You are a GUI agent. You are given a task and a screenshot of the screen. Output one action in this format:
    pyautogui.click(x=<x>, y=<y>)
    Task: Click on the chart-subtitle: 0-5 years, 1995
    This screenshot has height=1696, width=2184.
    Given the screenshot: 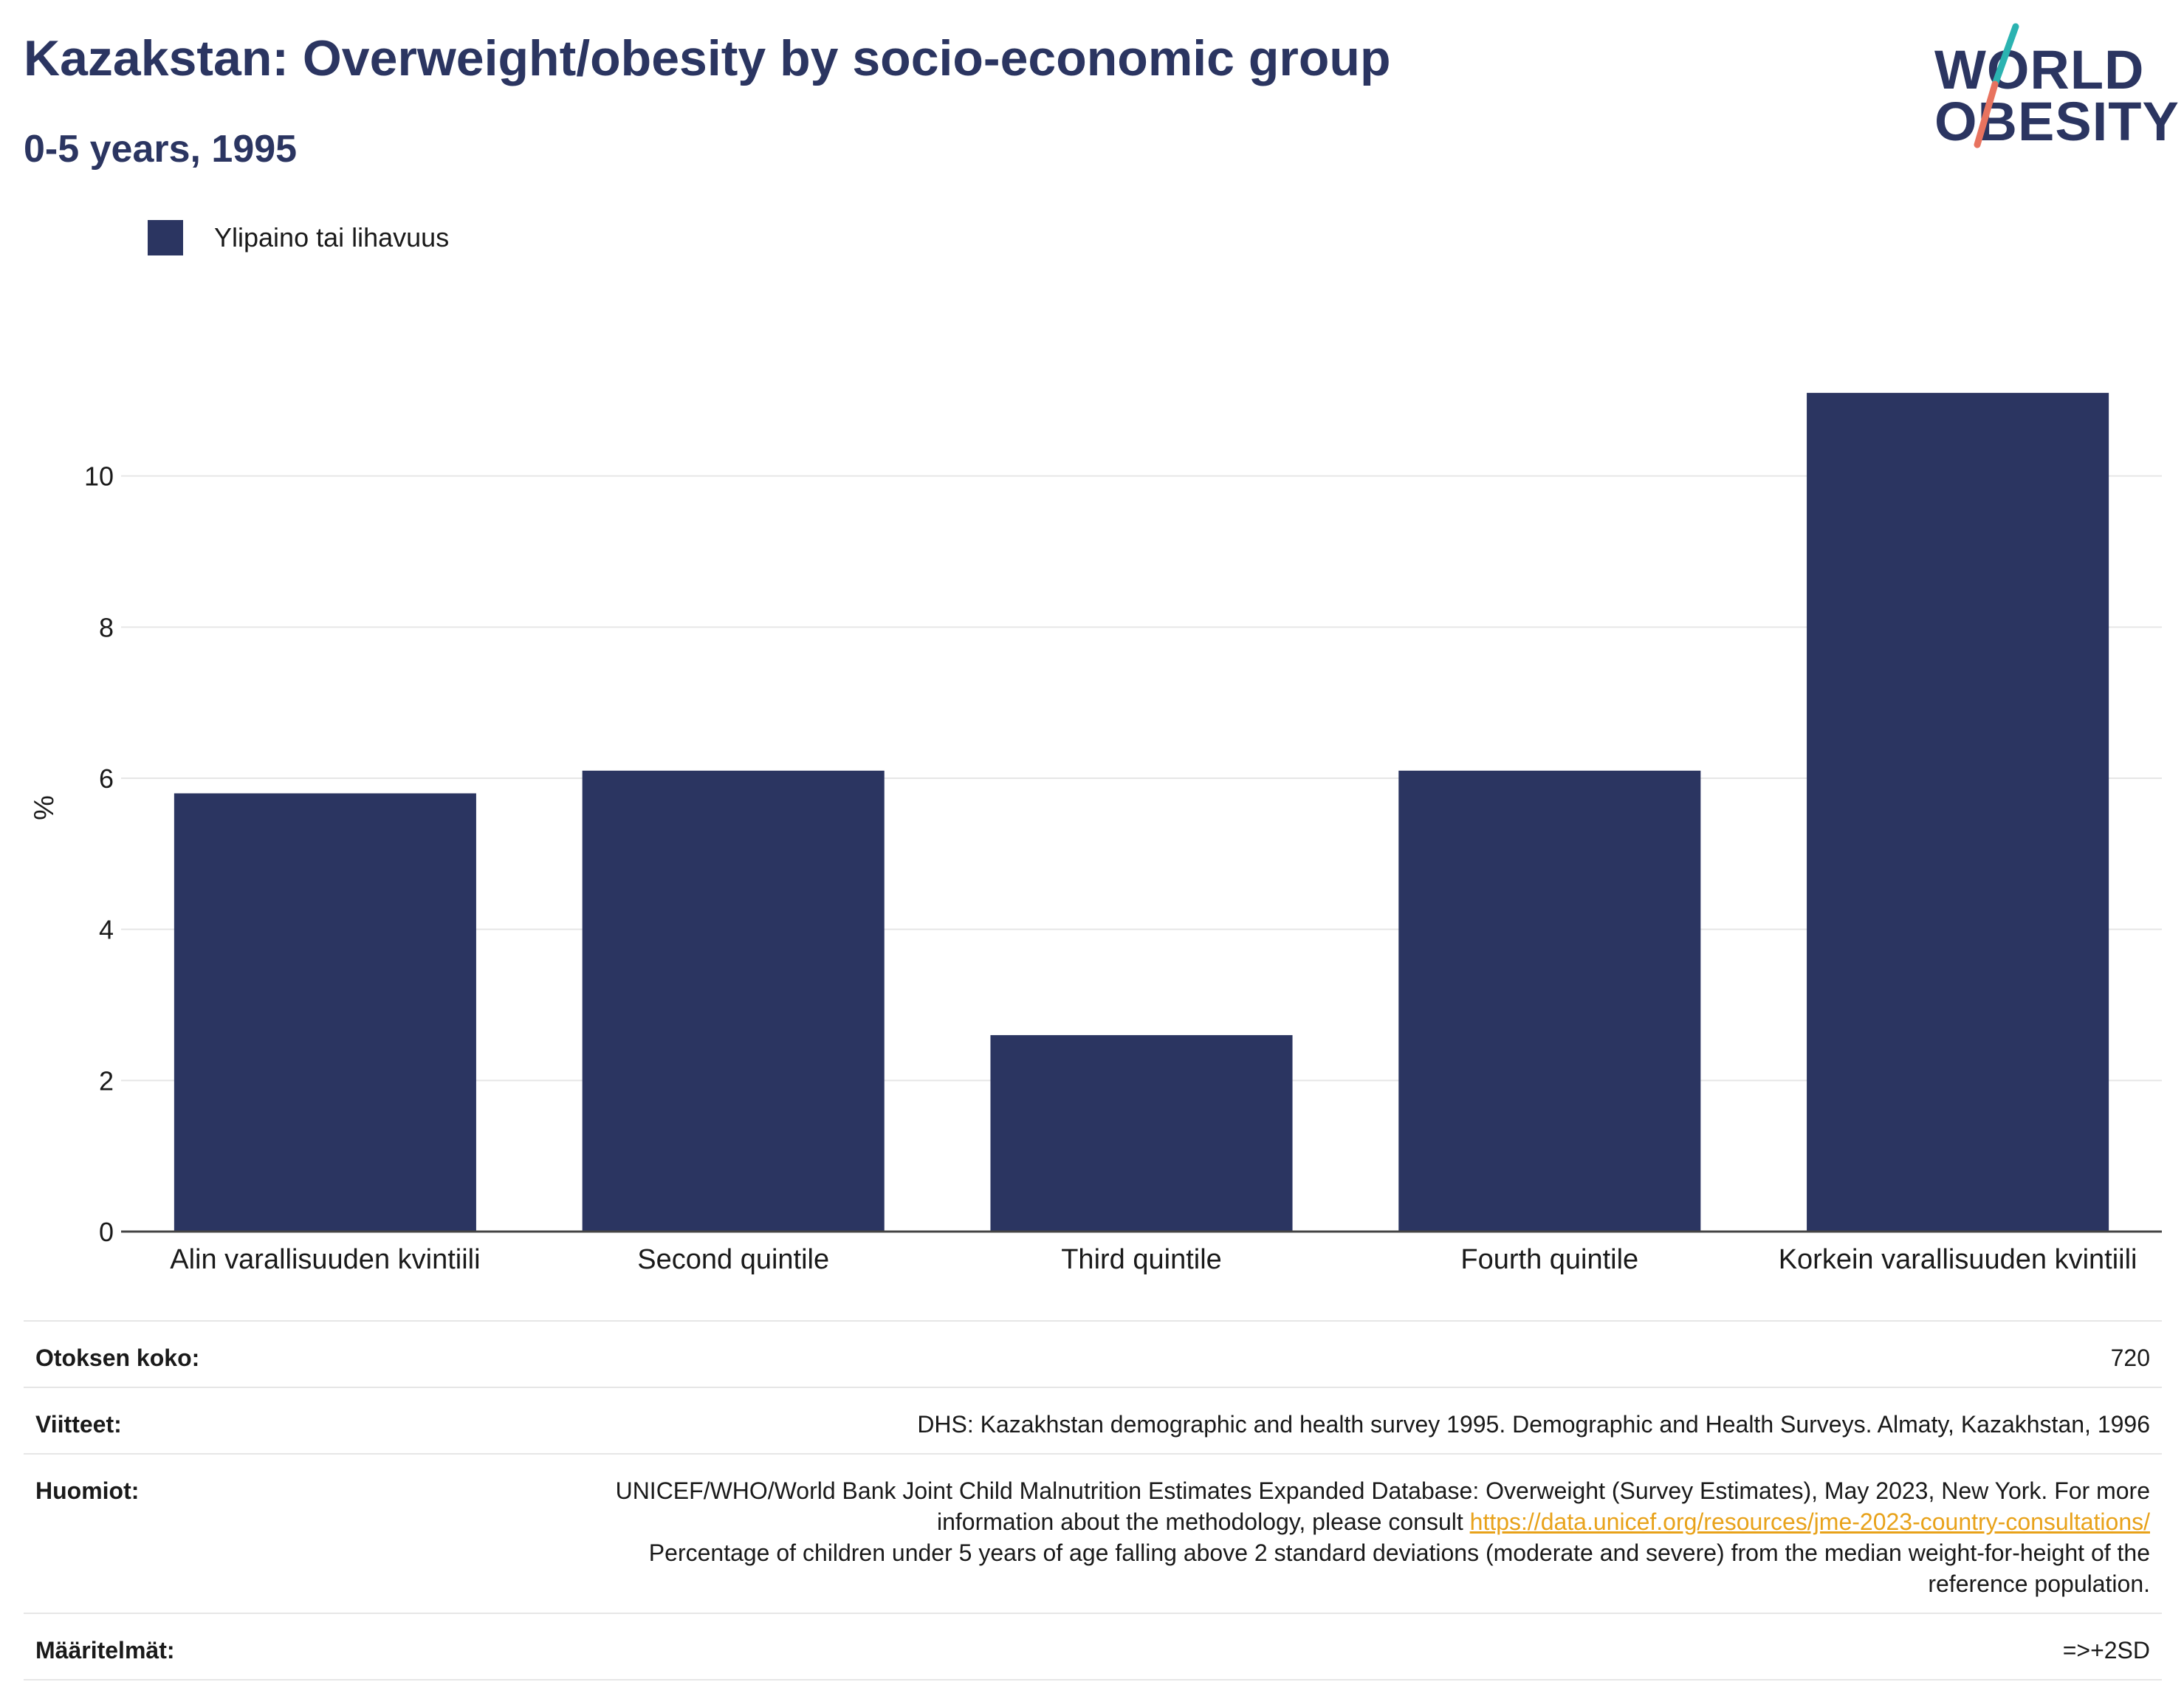 What is the action you would take?
    pyautogui.click(x=161, y=149)
    